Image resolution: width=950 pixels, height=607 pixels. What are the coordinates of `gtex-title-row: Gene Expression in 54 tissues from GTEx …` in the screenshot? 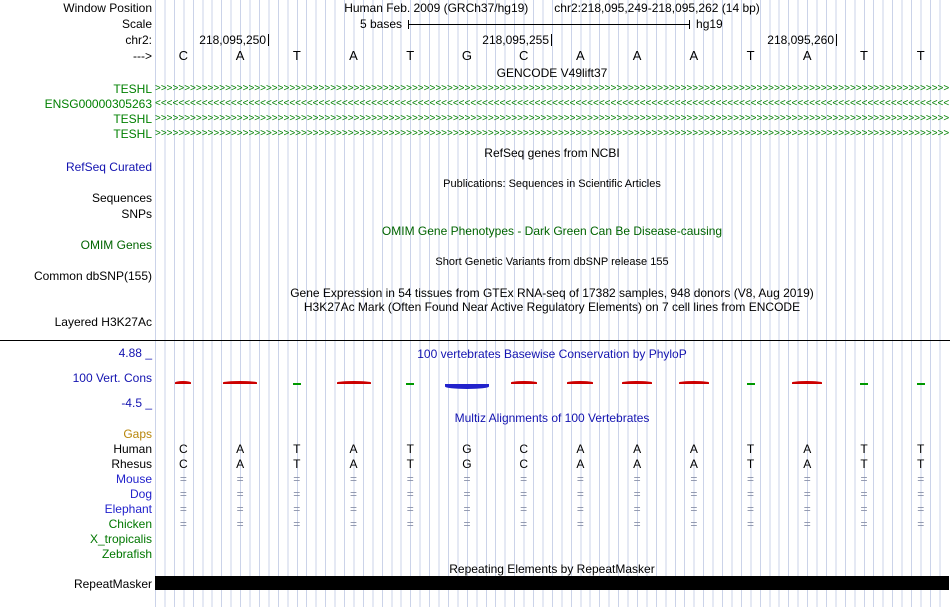 It's located at (475, 293).